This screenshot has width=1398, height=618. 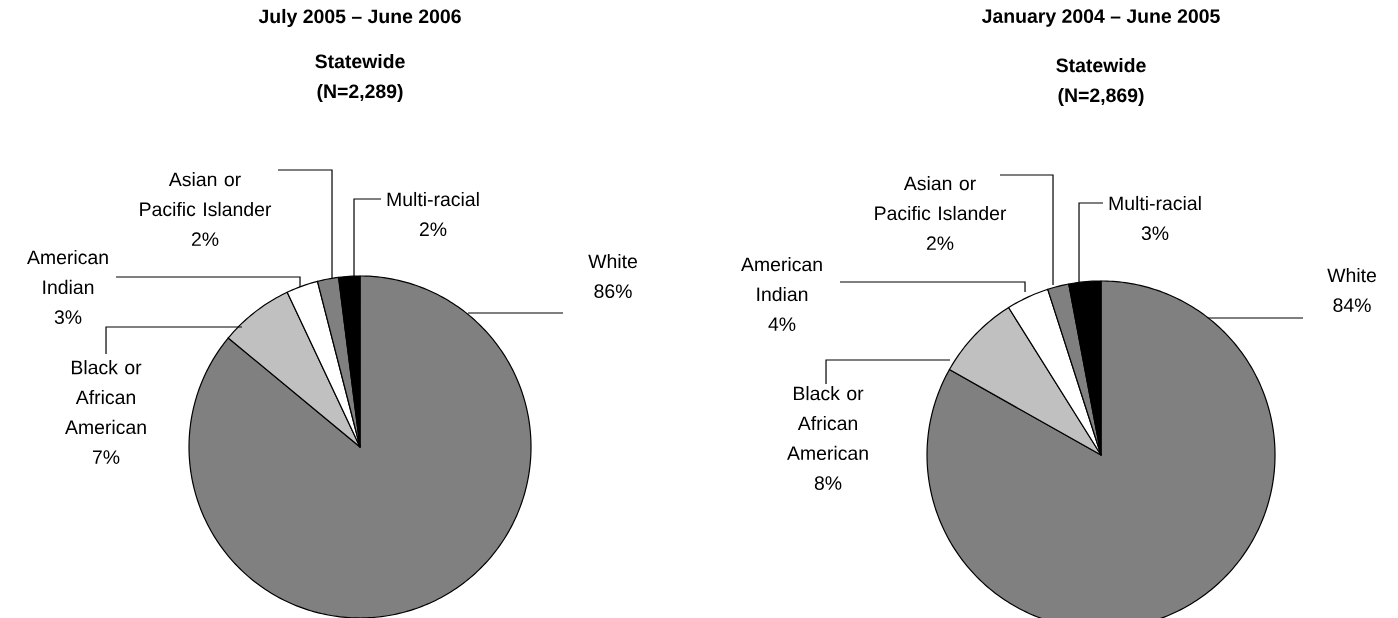 I want to click on data-label: 7%, so click(x=106, y=457).